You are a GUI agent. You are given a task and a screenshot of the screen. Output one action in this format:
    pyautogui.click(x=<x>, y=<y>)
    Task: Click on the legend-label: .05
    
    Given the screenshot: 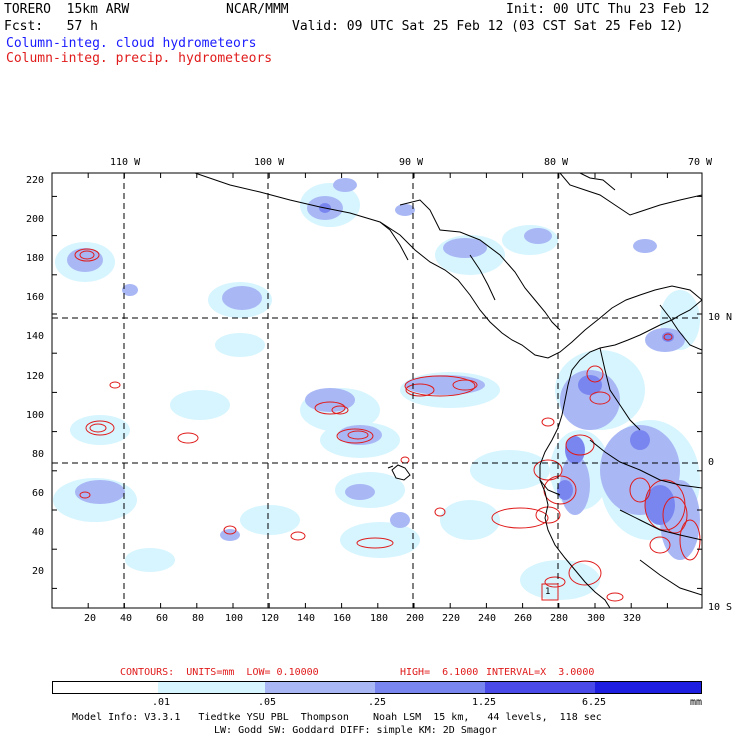 What is the action you would take?
    pyautogui.click(x=267, y=702)
    